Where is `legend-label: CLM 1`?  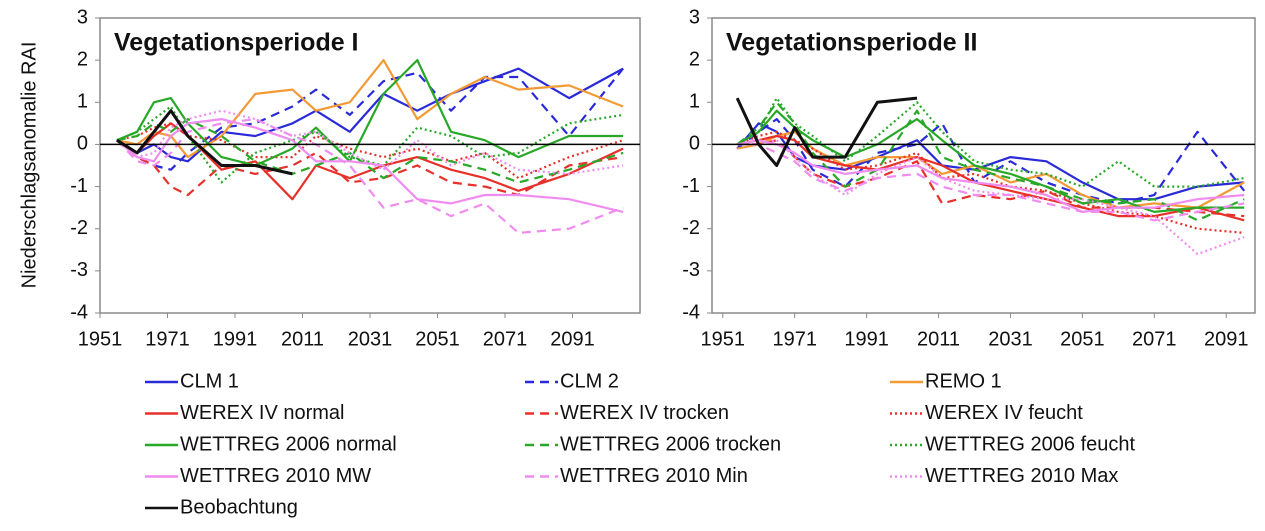 legend-label: CLM 1 is located at coordinates (209, 381).